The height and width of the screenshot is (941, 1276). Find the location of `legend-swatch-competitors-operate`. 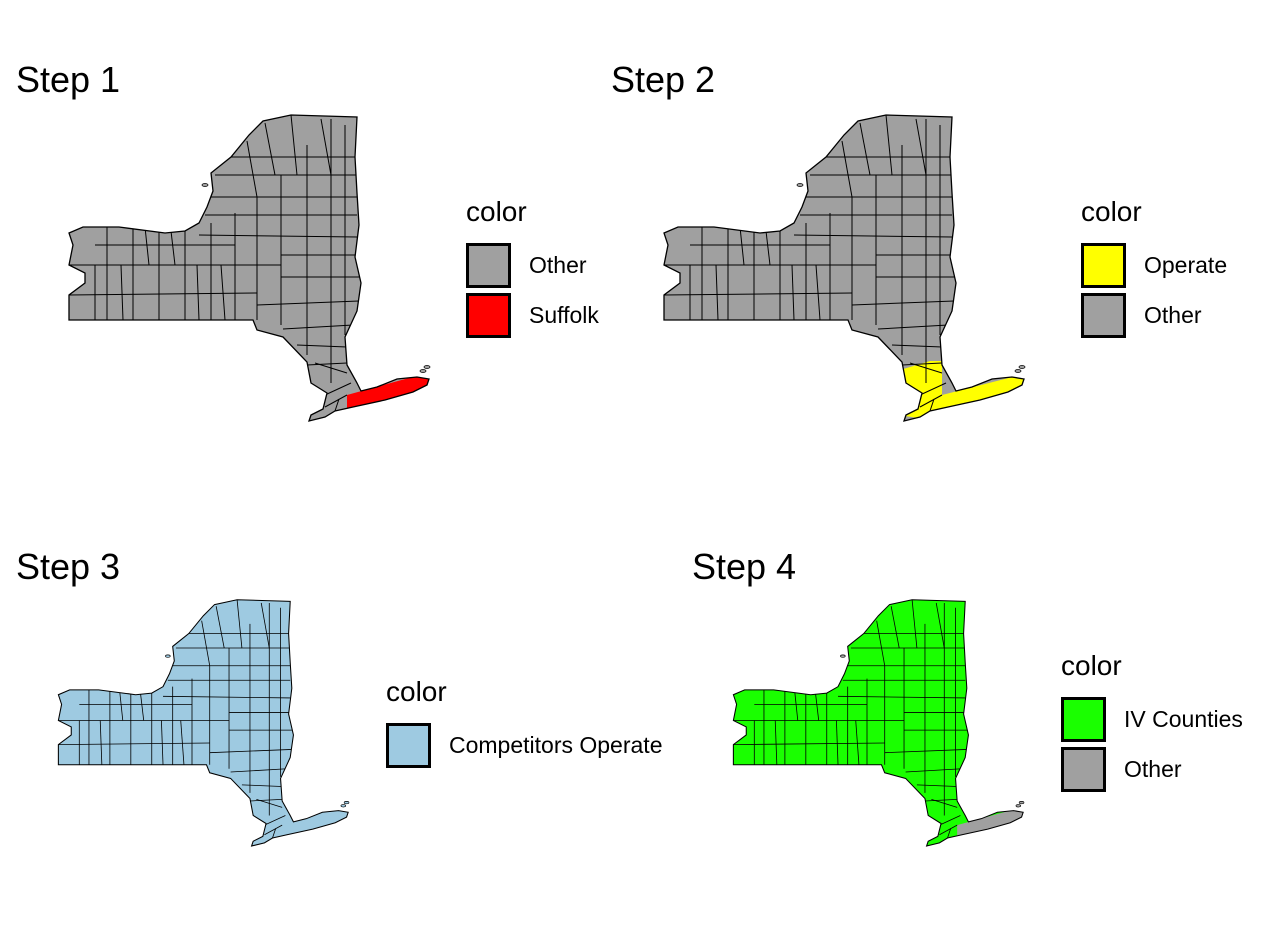

legend-swatch-competitors-operate is located at coordinates (408, 745).